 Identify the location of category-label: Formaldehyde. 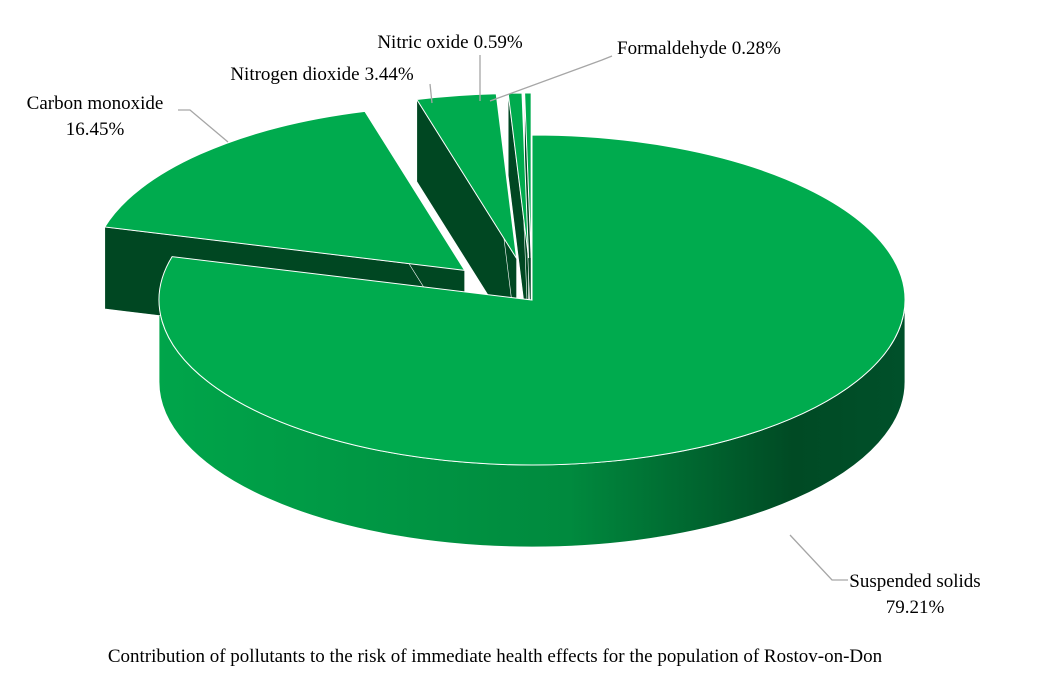
(672, 48).